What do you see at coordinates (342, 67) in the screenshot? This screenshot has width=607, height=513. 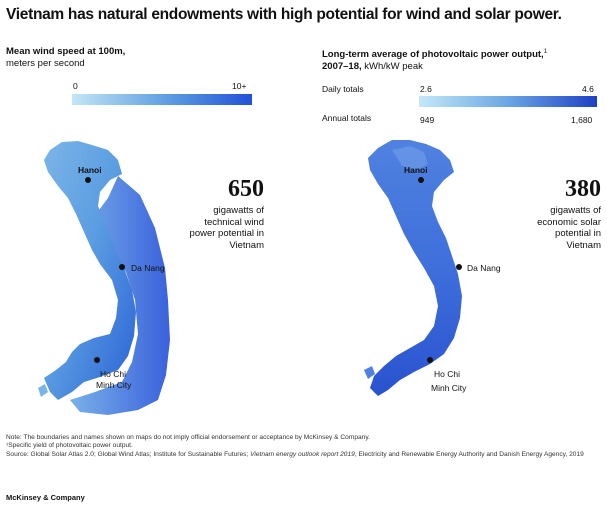 I see `solar-legend-years: 2007–18,` at bounding box center [342, 67].